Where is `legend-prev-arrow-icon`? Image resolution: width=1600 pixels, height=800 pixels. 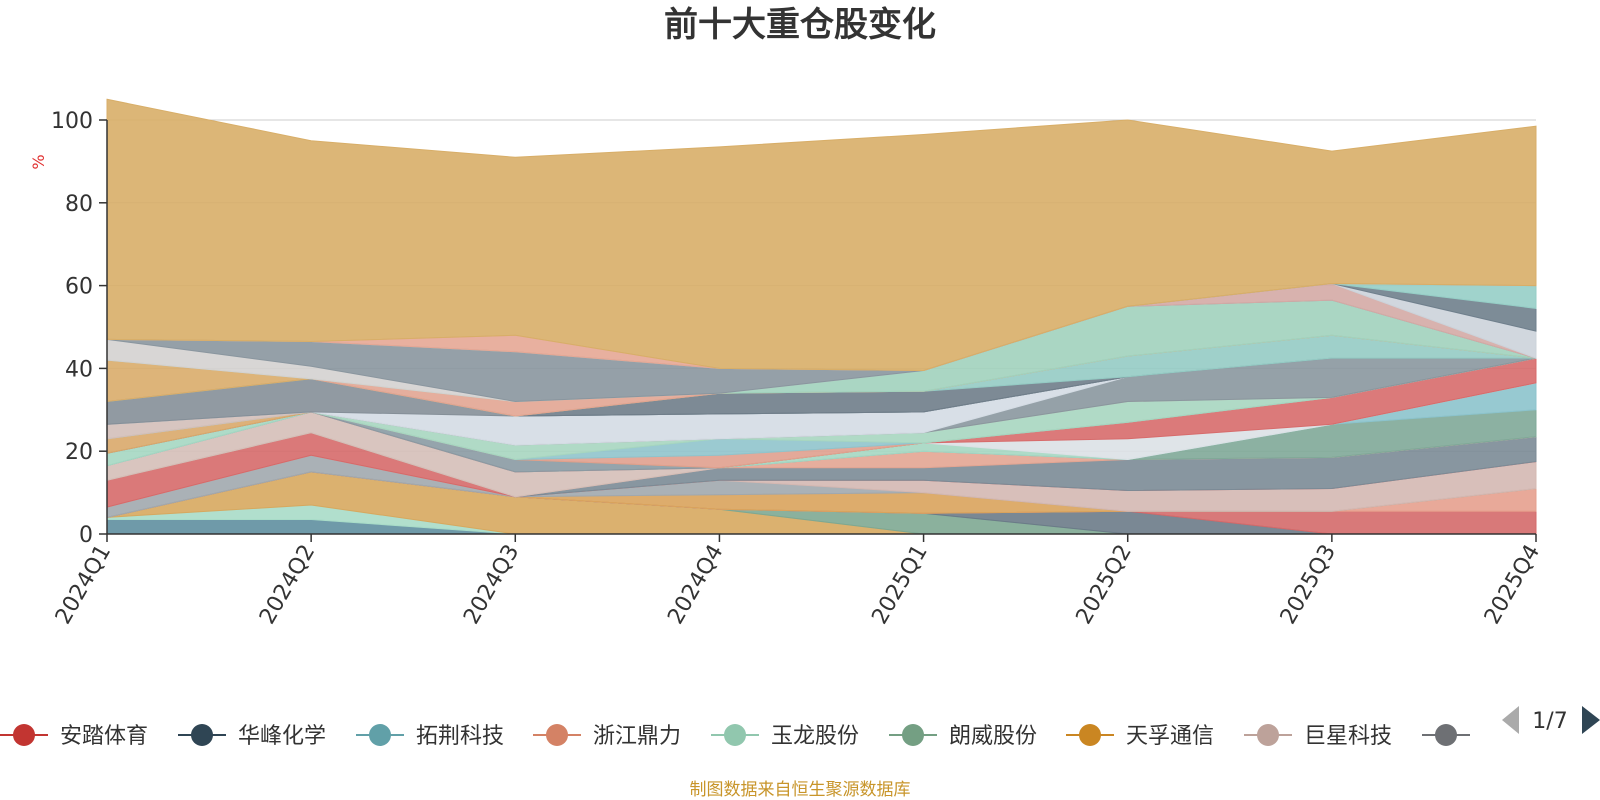
legend-prev-arrow-icon is located at coordinates (1510, 720).